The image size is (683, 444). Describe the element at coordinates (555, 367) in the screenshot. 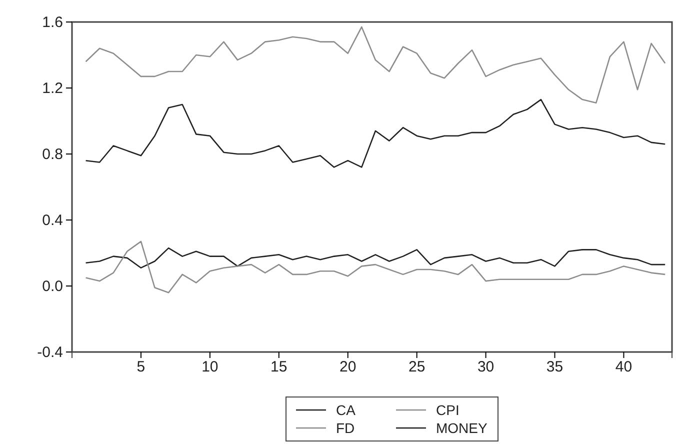

I see `x-tick-label: 35` at that location.